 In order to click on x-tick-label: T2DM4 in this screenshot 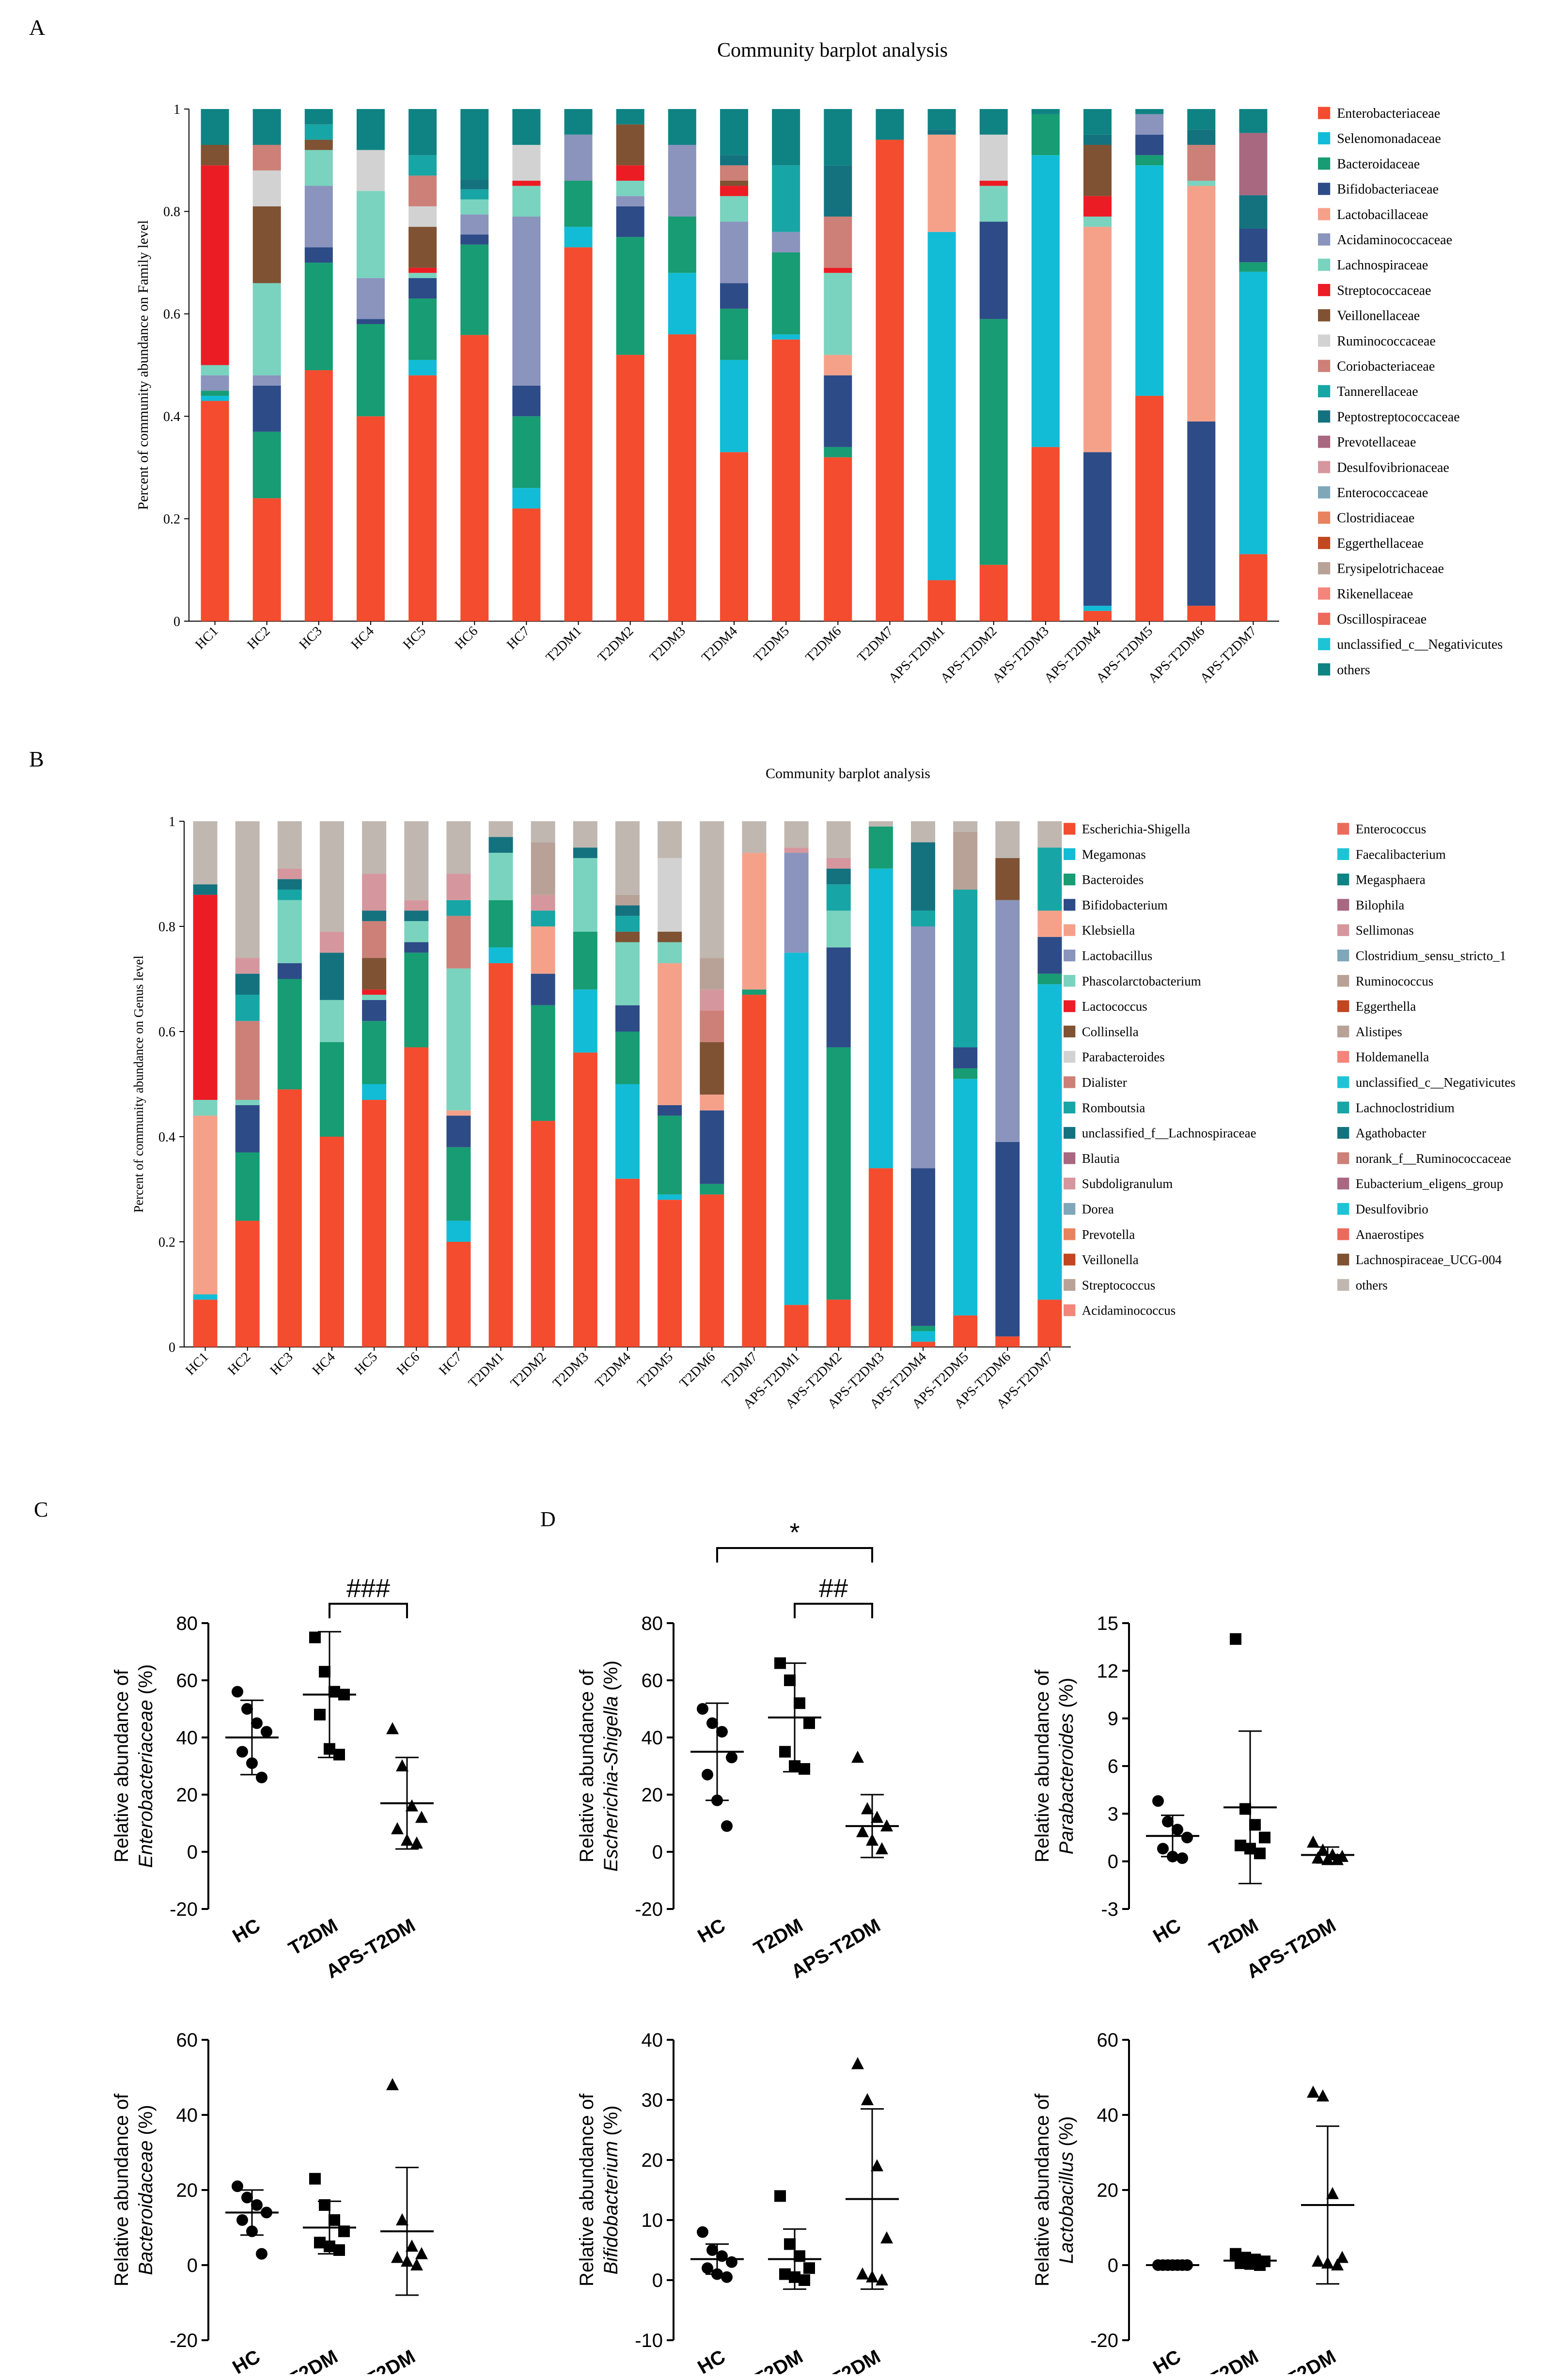, I will do `click(720, 644)`.